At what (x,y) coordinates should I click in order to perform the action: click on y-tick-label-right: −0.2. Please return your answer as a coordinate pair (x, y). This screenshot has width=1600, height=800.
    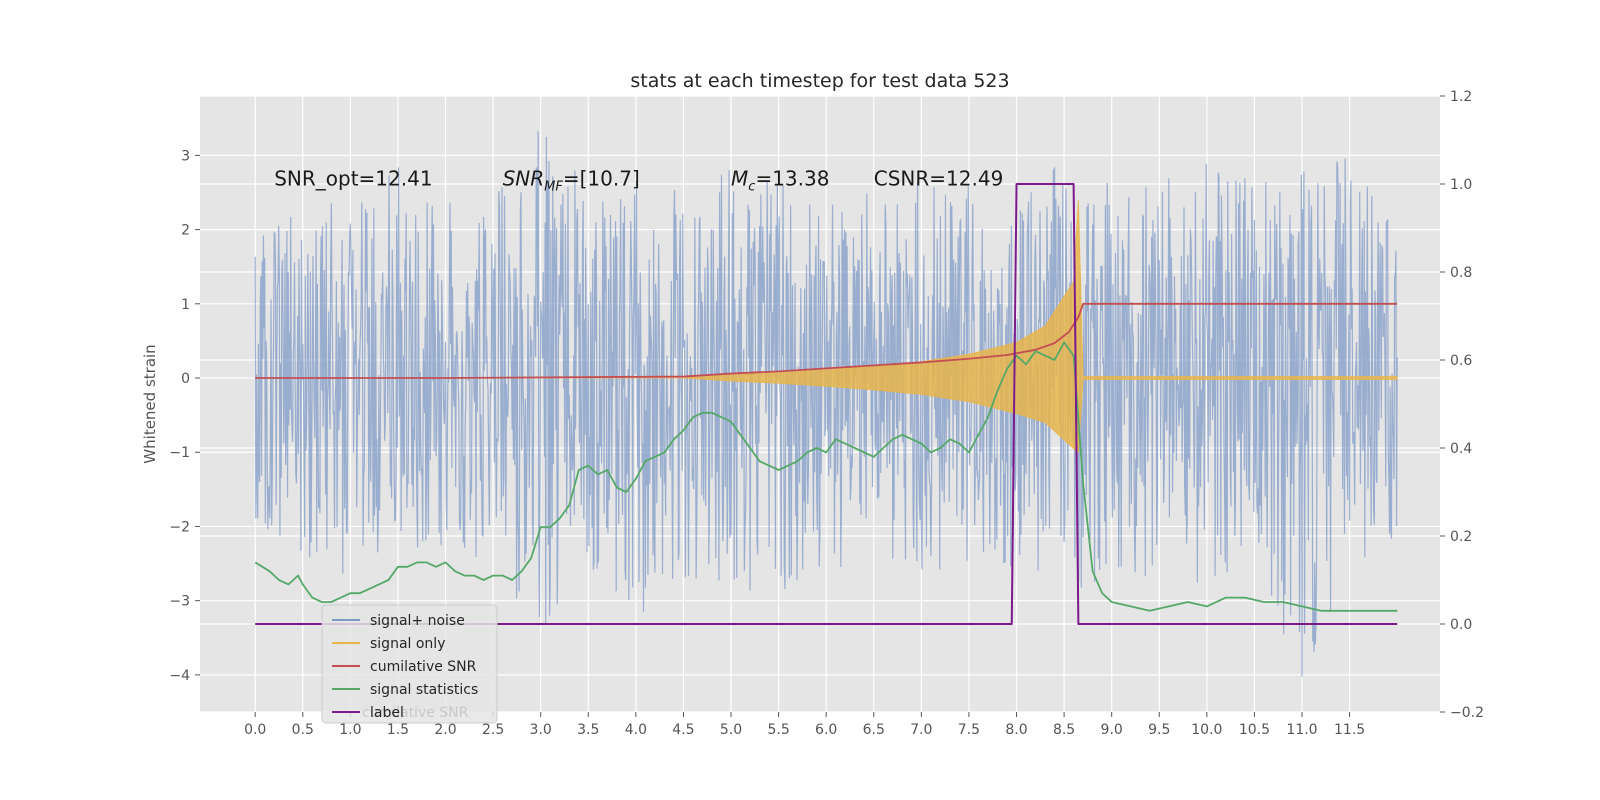
    Looking at the image, I should click on (1467, 713).